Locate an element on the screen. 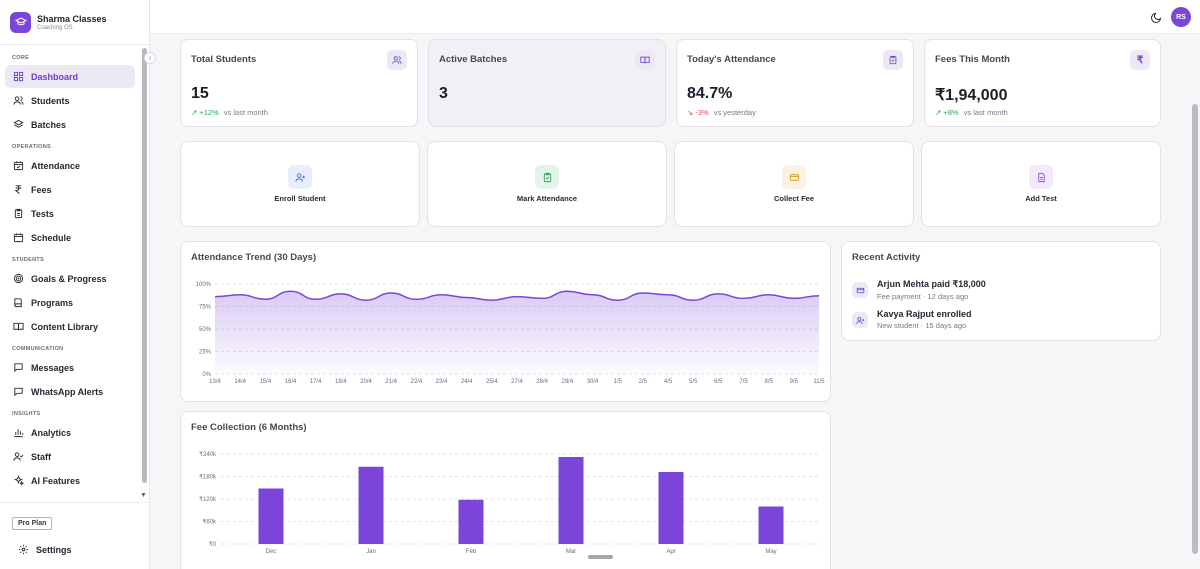 Image resolution: width=1200 pixels, height=569 pixels. sidebar-item-analytics: Analytics is located at coordinates (70, 432).